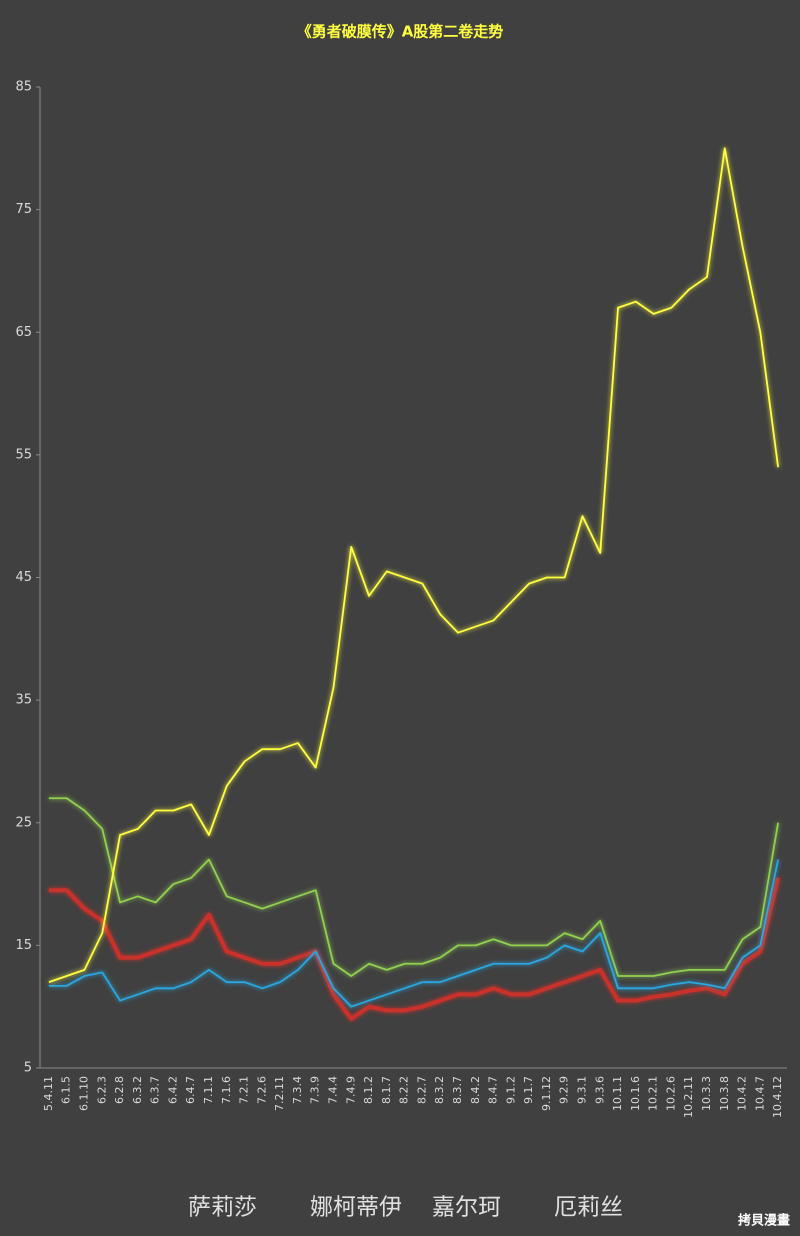  Describe the element at coordinates (119, 1090) in the screenshot. I see `x-tick-label: 6.2.8` at that location.